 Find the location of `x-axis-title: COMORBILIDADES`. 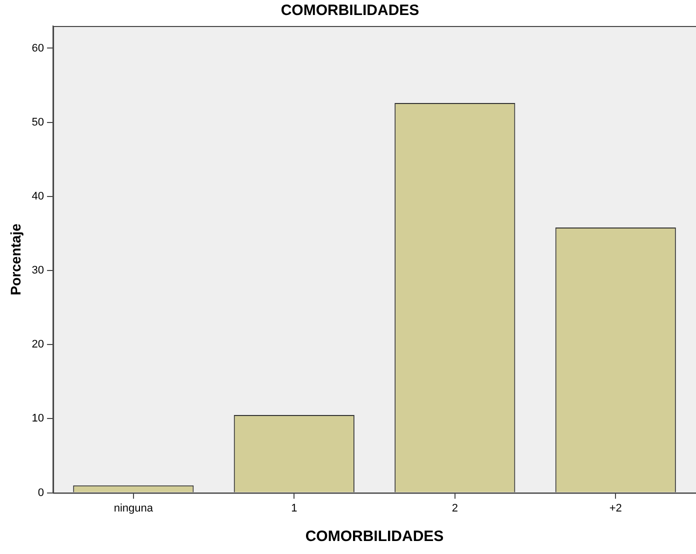

x-axis-title: COMORBILIDADES is located at coordinates (374, 537).